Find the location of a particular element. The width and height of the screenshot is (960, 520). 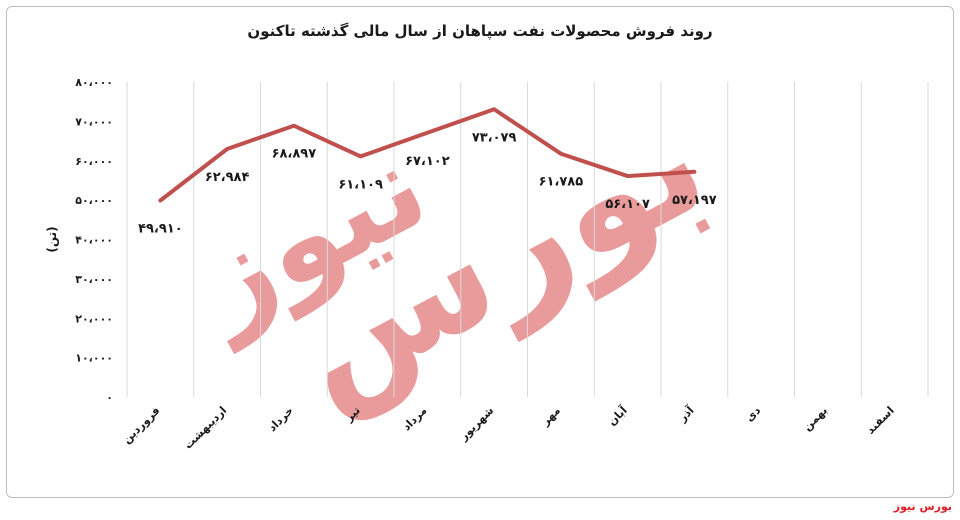

x-tick-label: مهر is located at coordinates (550, 416).